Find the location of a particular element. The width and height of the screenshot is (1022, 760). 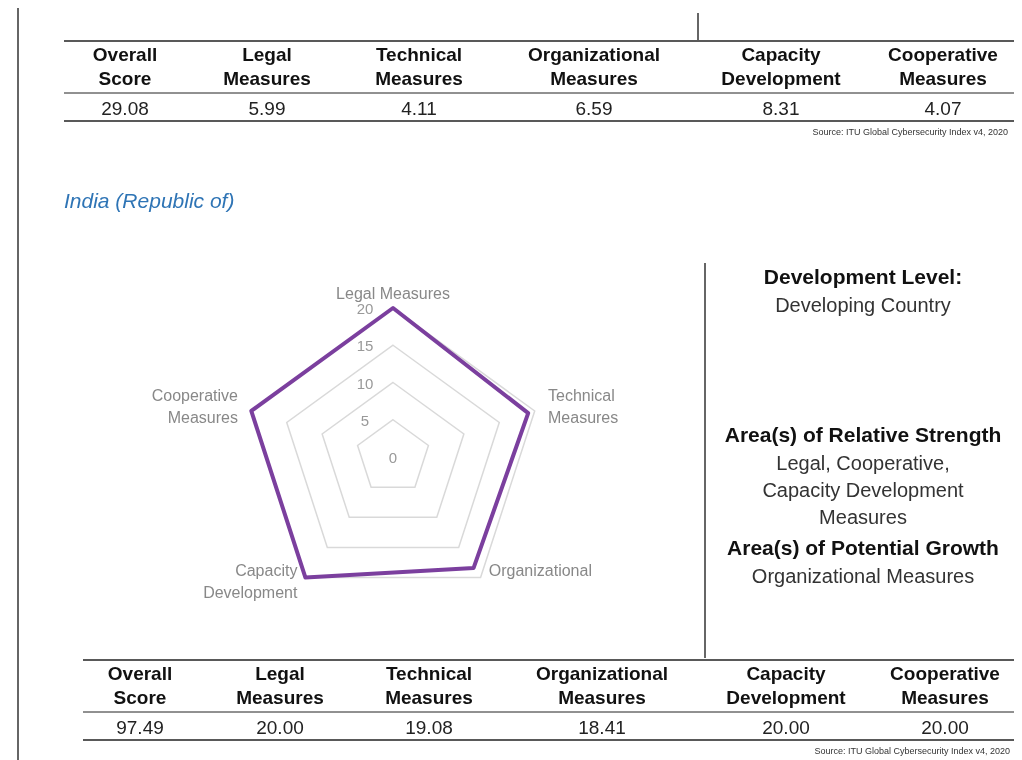

spoke-label: Organizational is located at coordinates (540, 570).